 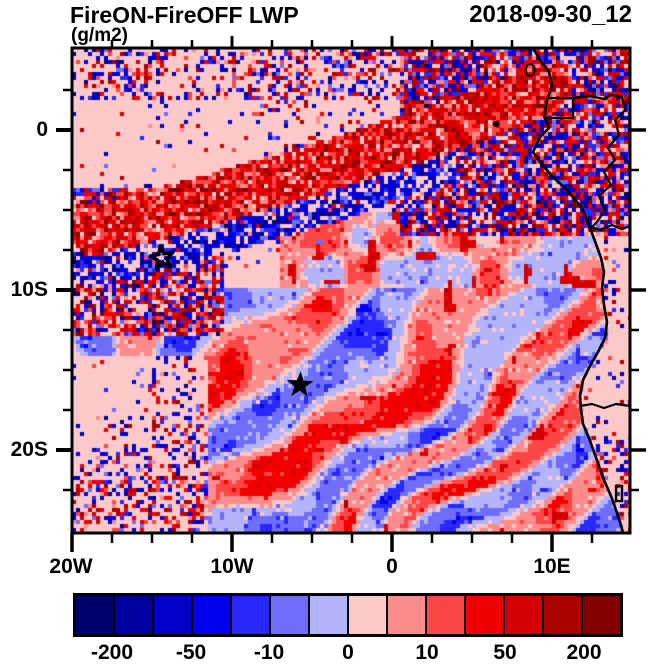 I want to click on y-axis-label-10s: 10S, so click(x=29, y=289).